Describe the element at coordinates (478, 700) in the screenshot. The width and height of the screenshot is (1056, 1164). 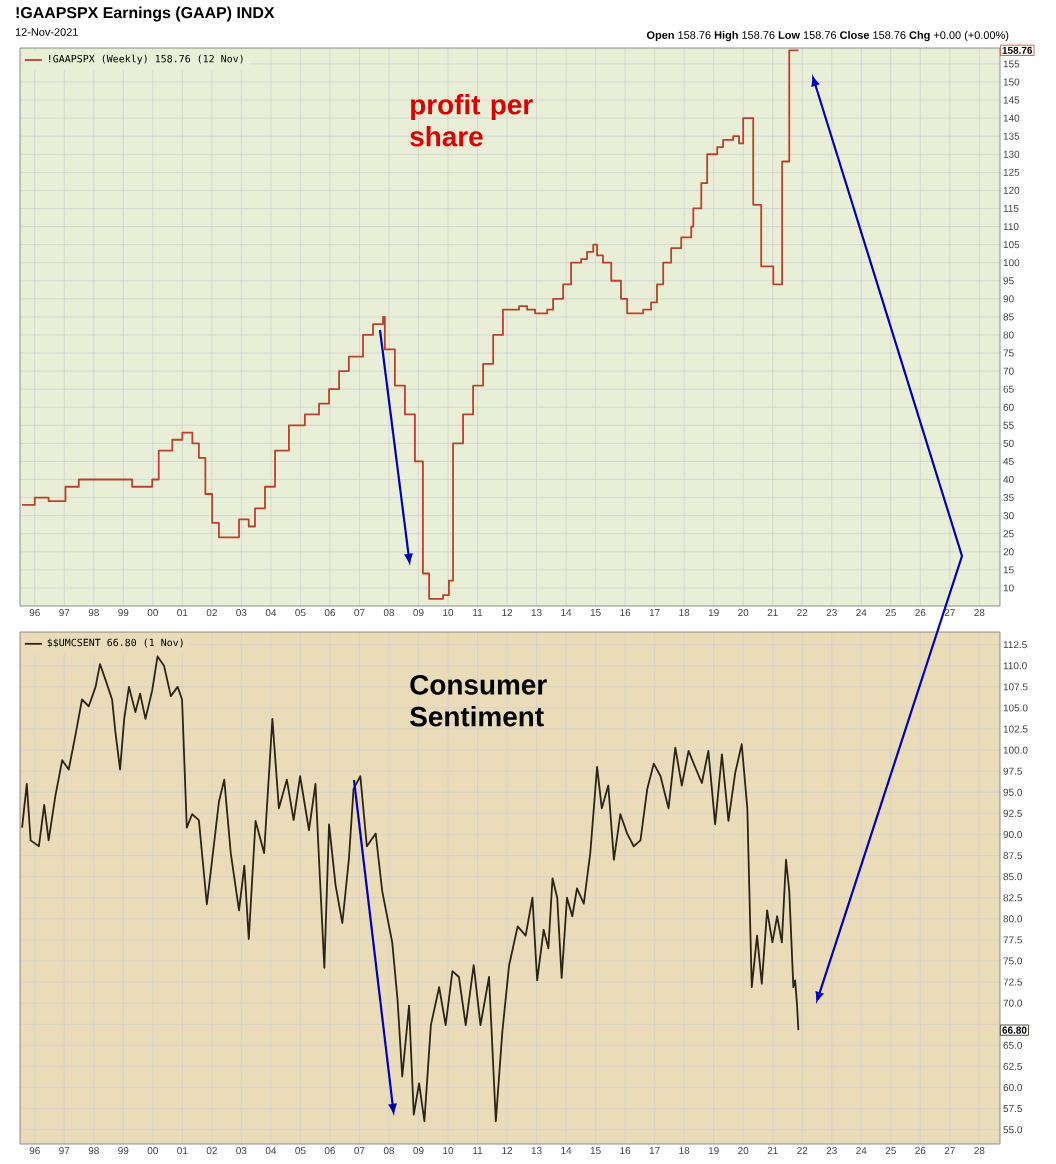
I see `annotation: Consumer Sentiment` at that location.